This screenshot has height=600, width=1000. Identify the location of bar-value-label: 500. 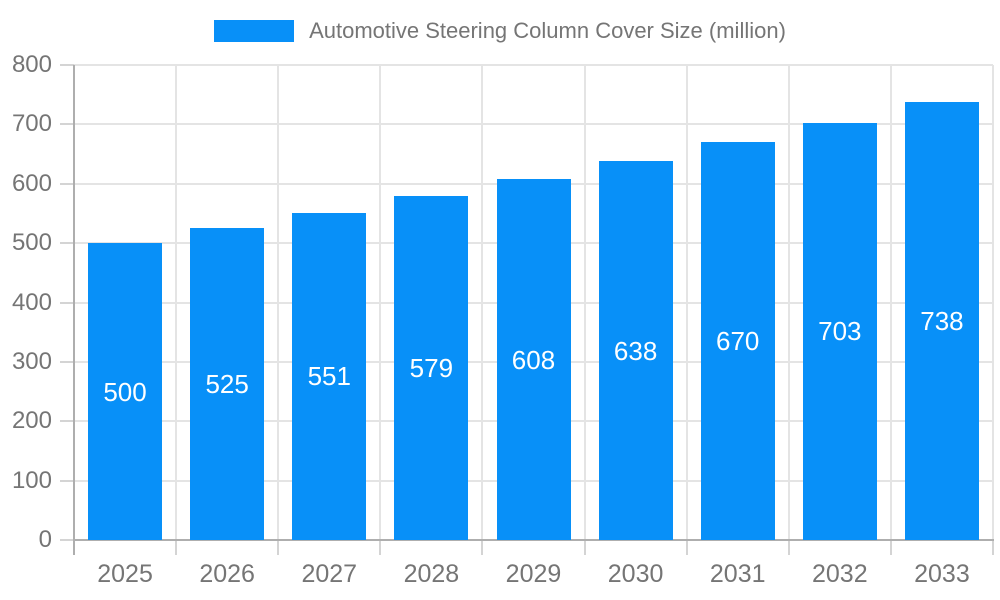
(125, 391).